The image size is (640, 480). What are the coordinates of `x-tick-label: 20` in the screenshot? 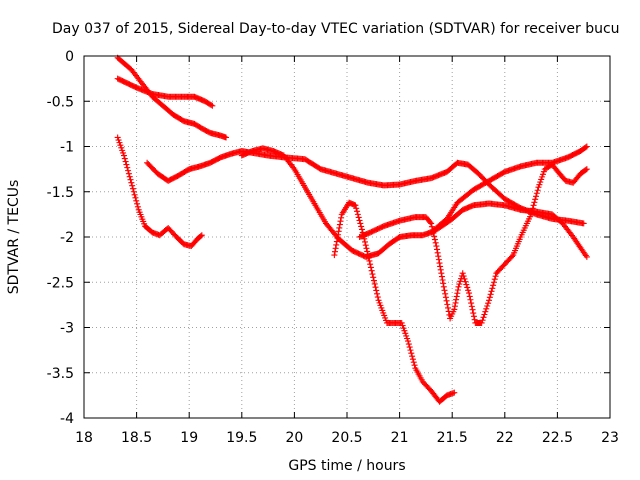 It's located at (294, 438).